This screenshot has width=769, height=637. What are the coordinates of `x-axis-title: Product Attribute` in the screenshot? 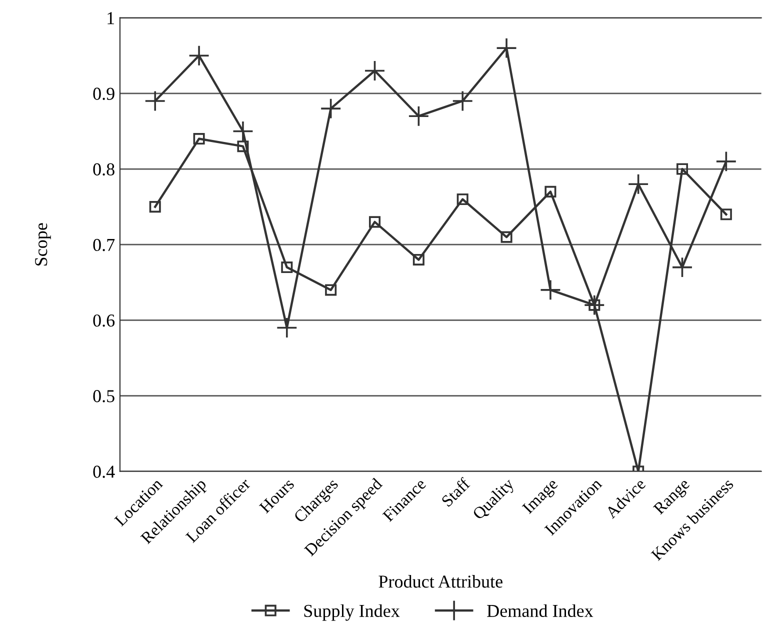 It's located at (440, 581).